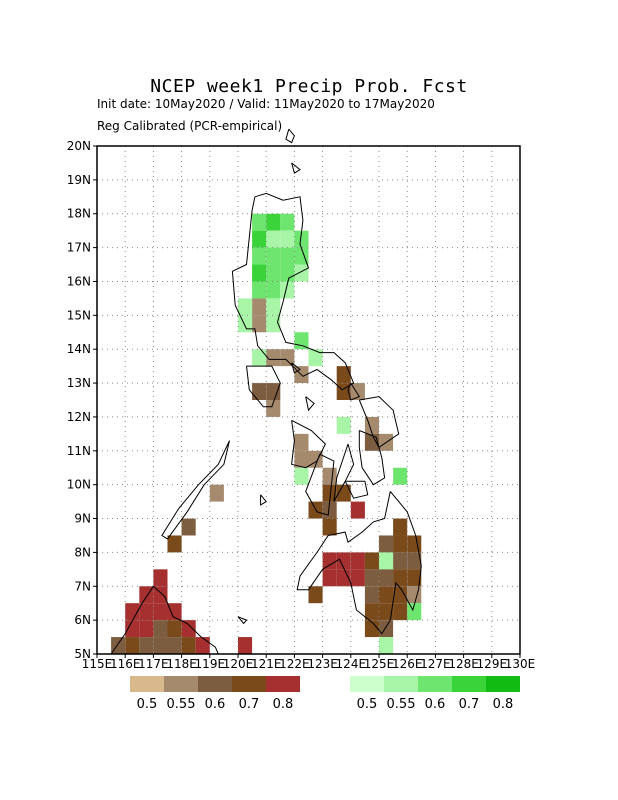 The image size is (618, 800). I want to click on lat-tick-label: 11N, so click(79, 451).